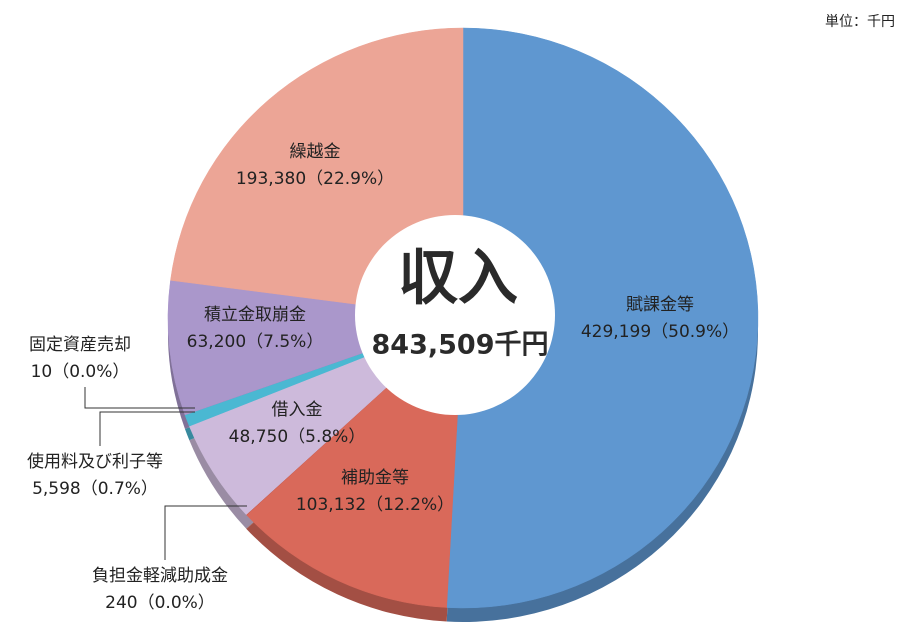 Image resolution: width=904 pixels, height=635 pixels. Describe the element at coordinates (458, 279) in the screenshot. I see `center-title: 収入` at that location.